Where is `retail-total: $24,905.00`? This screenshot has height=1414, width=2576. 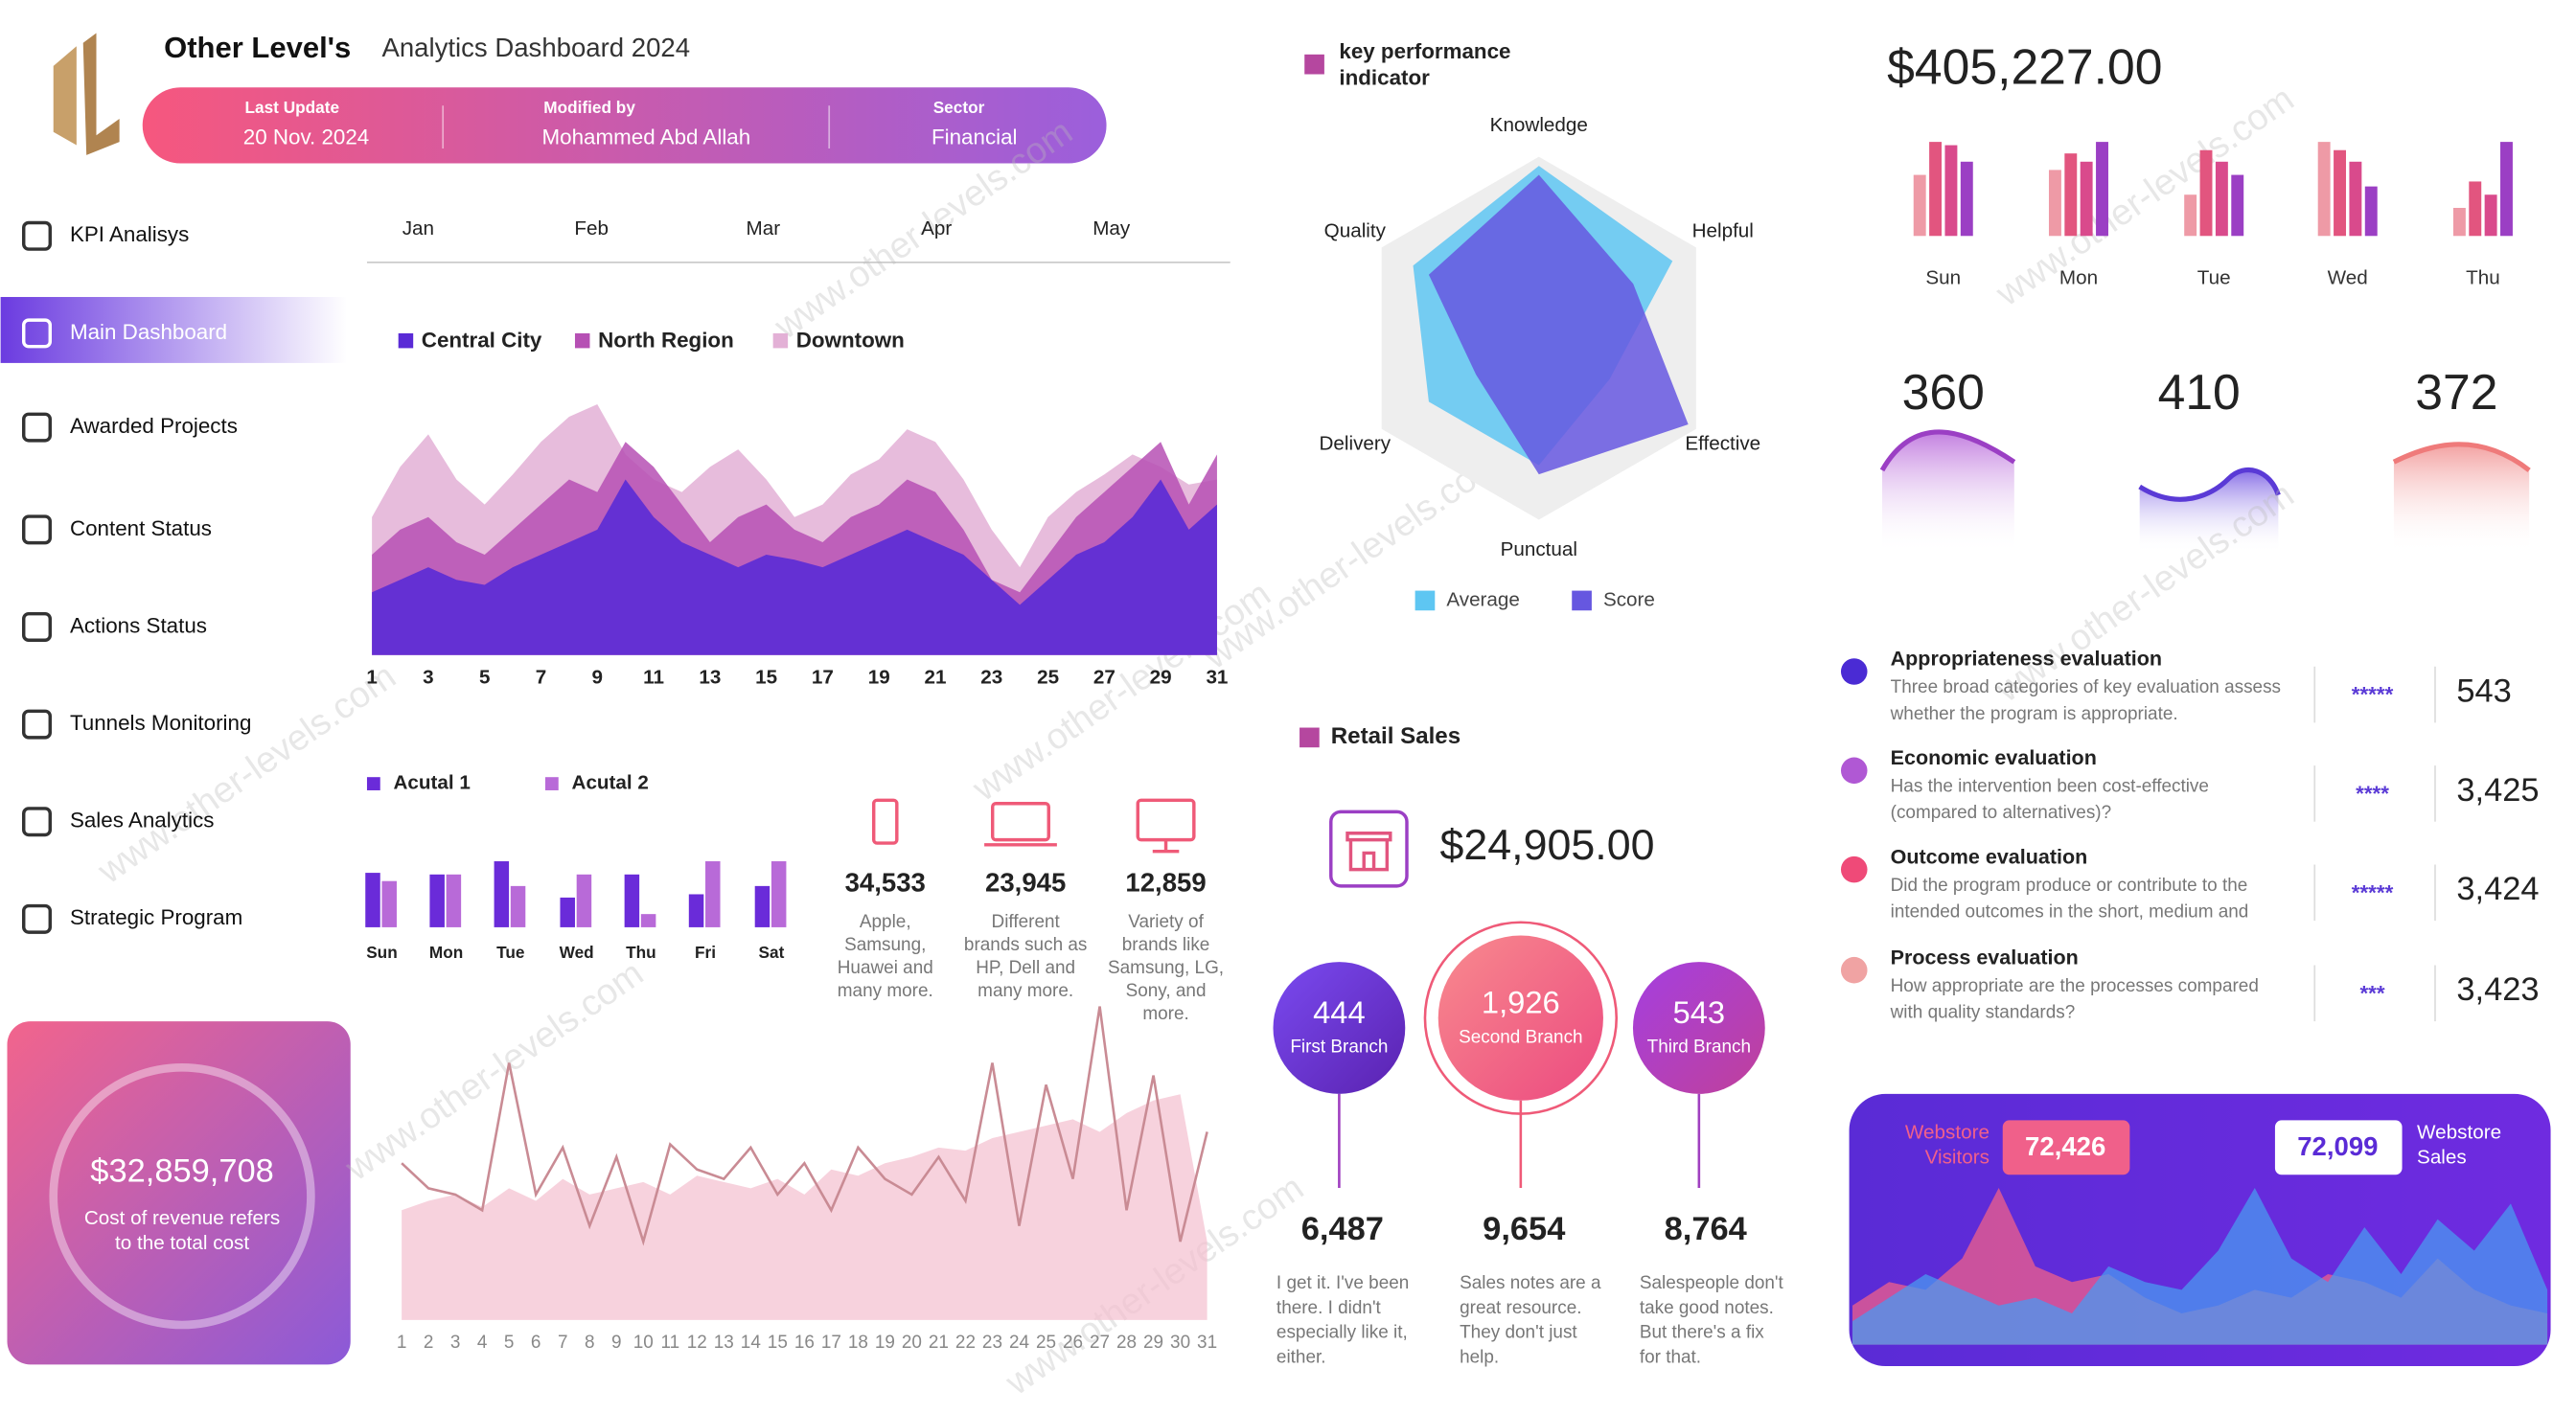 retail-total: $24,905.00 is located at coordinates (1546, 845).